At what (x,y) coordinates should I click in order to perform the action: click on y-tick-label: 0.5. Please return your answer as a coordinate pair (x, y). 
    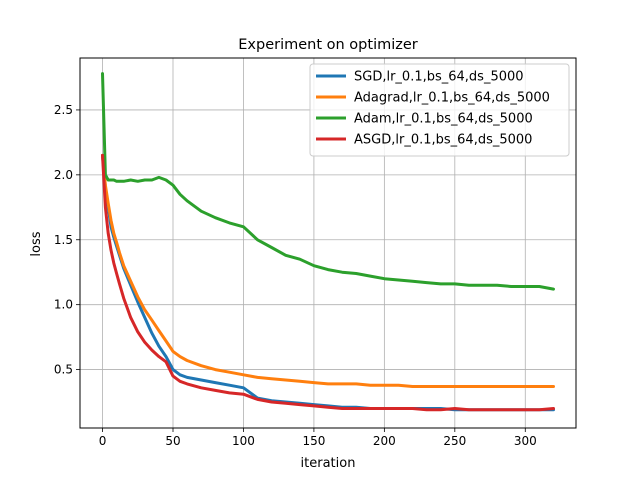
    Looking at the image, I should click on (63, 370).